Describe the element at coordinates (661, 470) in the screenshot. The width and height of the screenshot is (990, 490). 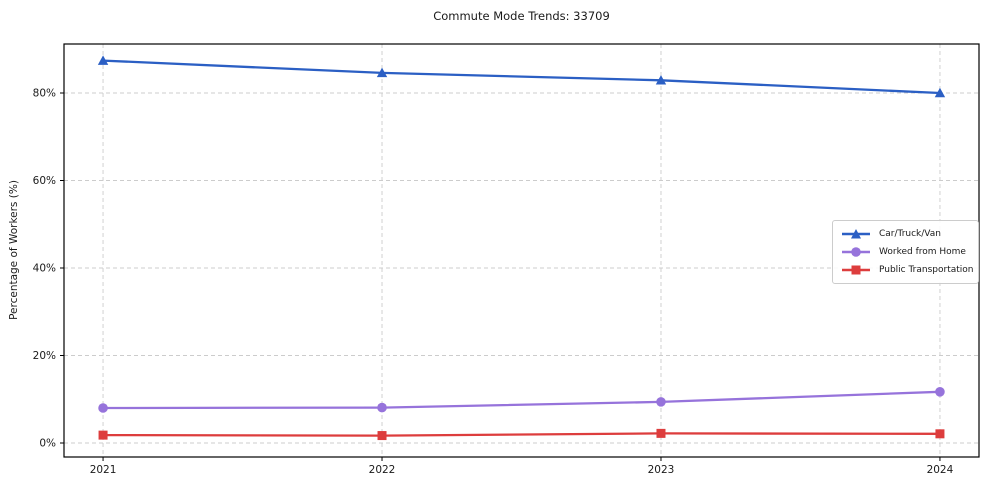
I see `x-tick-label: 2023` at that location.